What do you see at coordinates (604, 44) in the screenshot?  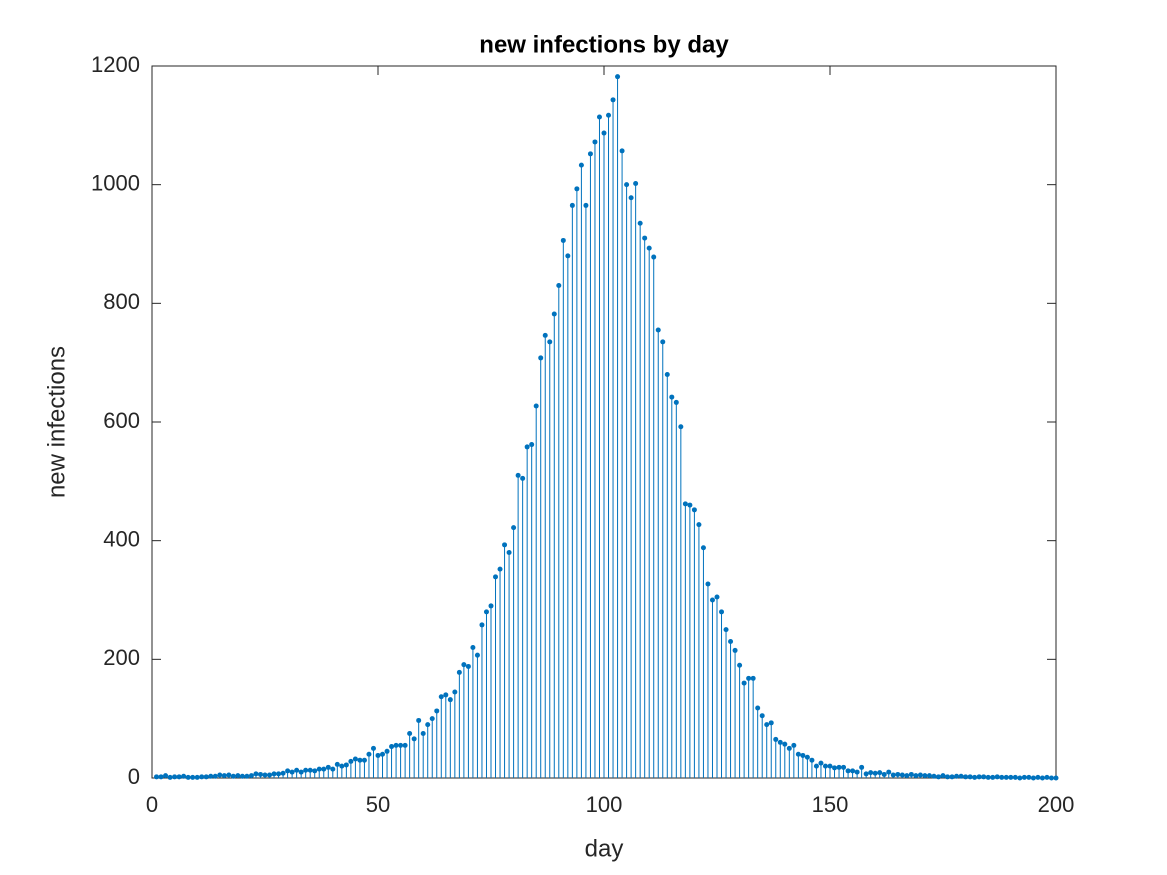 I see `chart-title: new infections by day` at bounding box center [604, 44].